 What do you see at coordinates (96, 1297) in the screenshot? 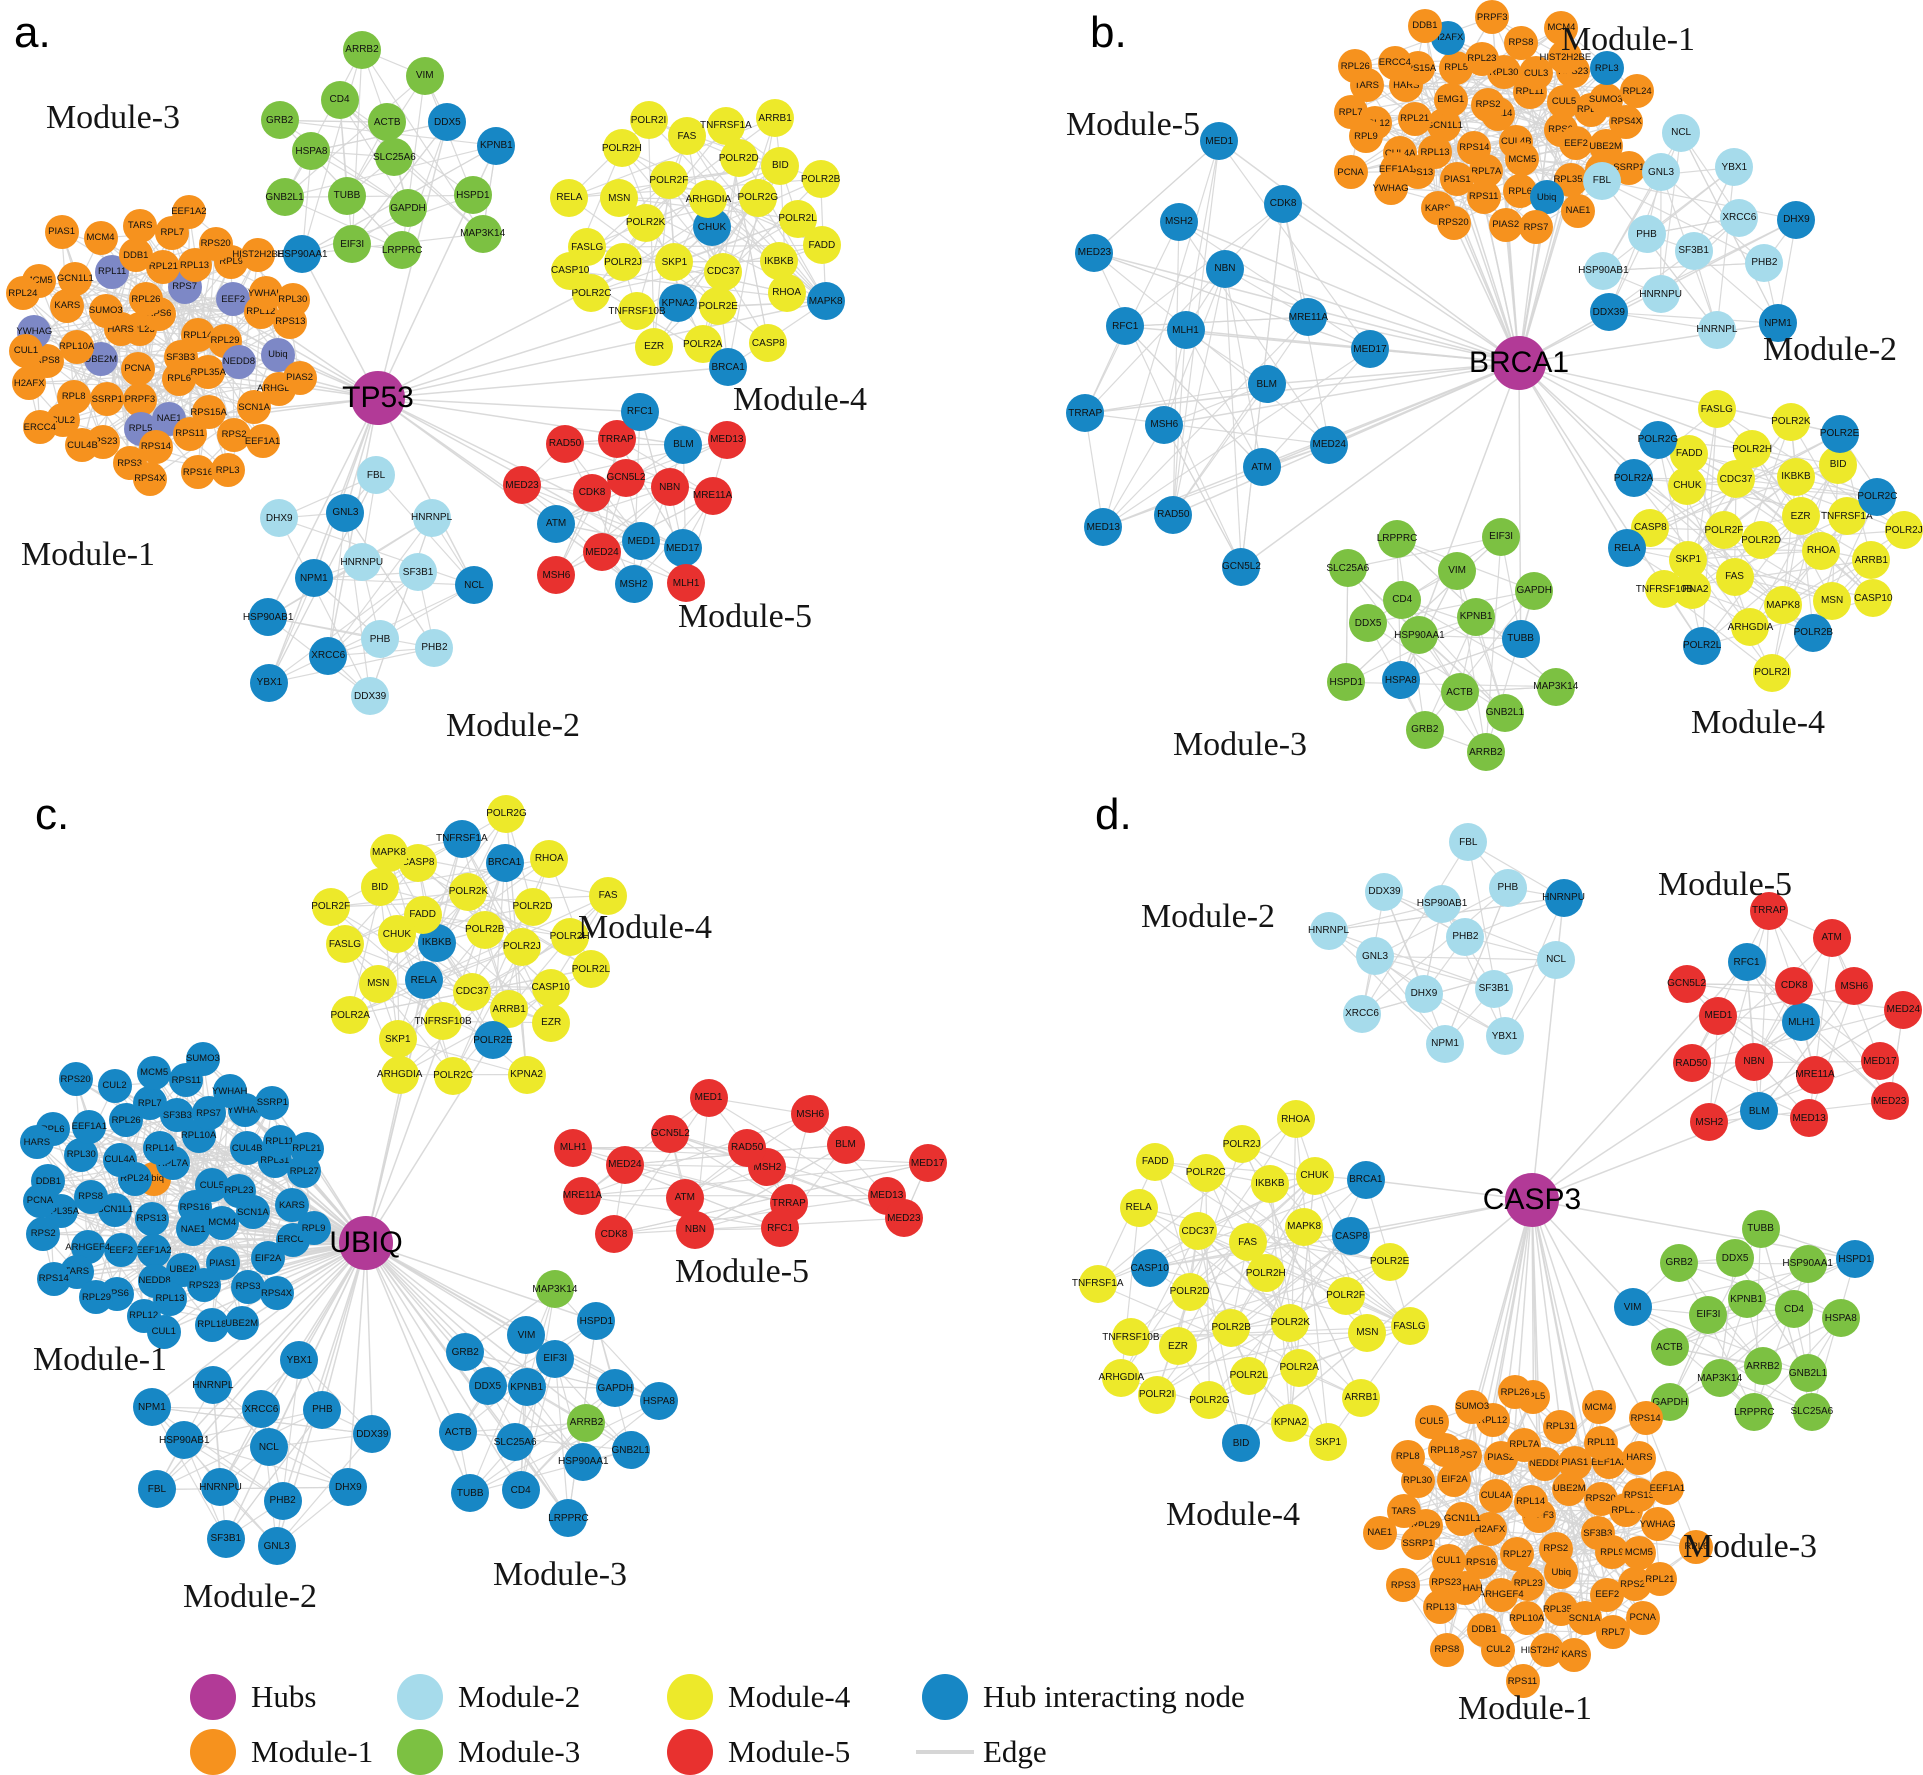
I see `network-node: RPL29` at bounding box center [96, 1297].